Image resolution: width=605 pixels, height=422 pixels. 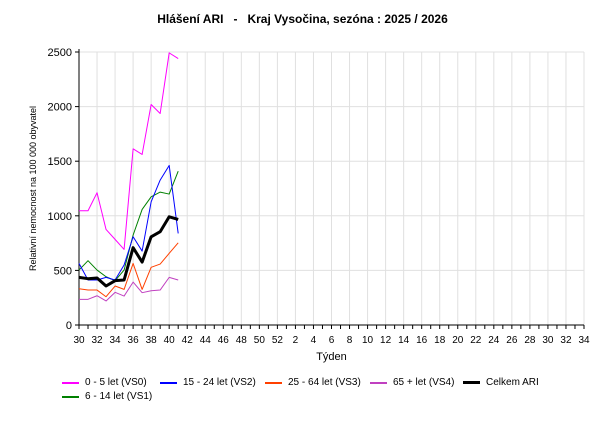 What do you see at coordinates (129, 151) in the screenshot?
I see `series-line-0-5-let-vs0-` at bounding box center [129, 151].